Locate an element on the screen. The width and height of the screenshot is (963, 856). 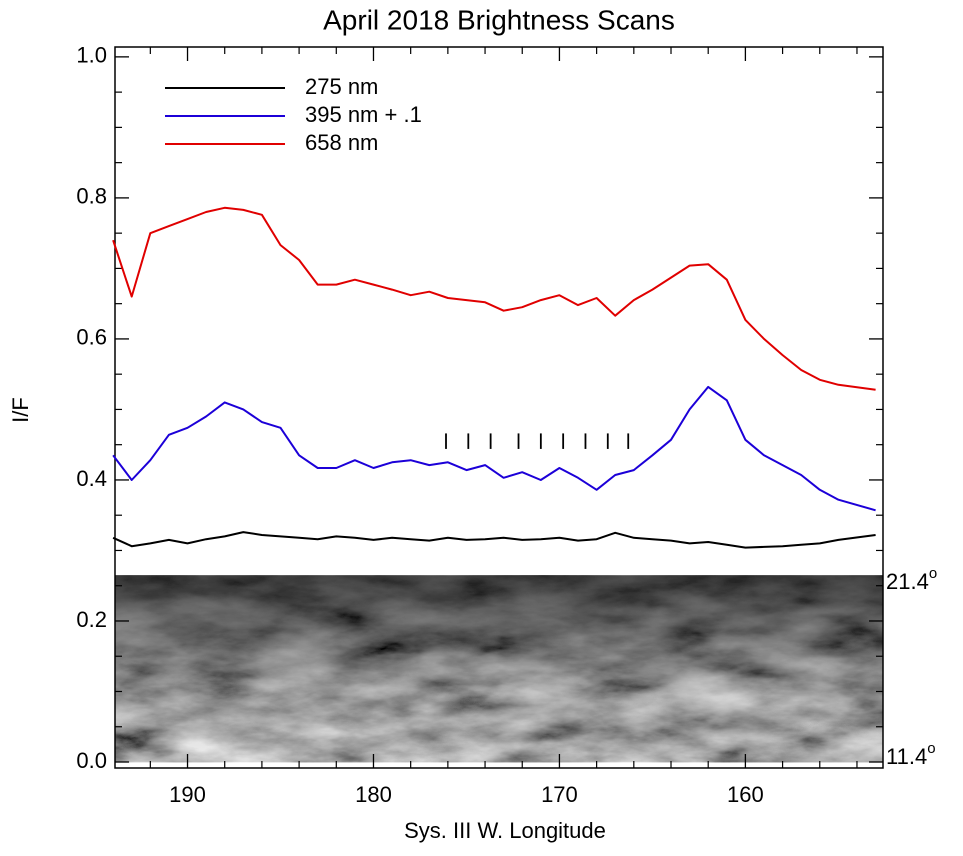
x-axis-label: Sys. III W. Longitude is located at coordinates (505, 830).